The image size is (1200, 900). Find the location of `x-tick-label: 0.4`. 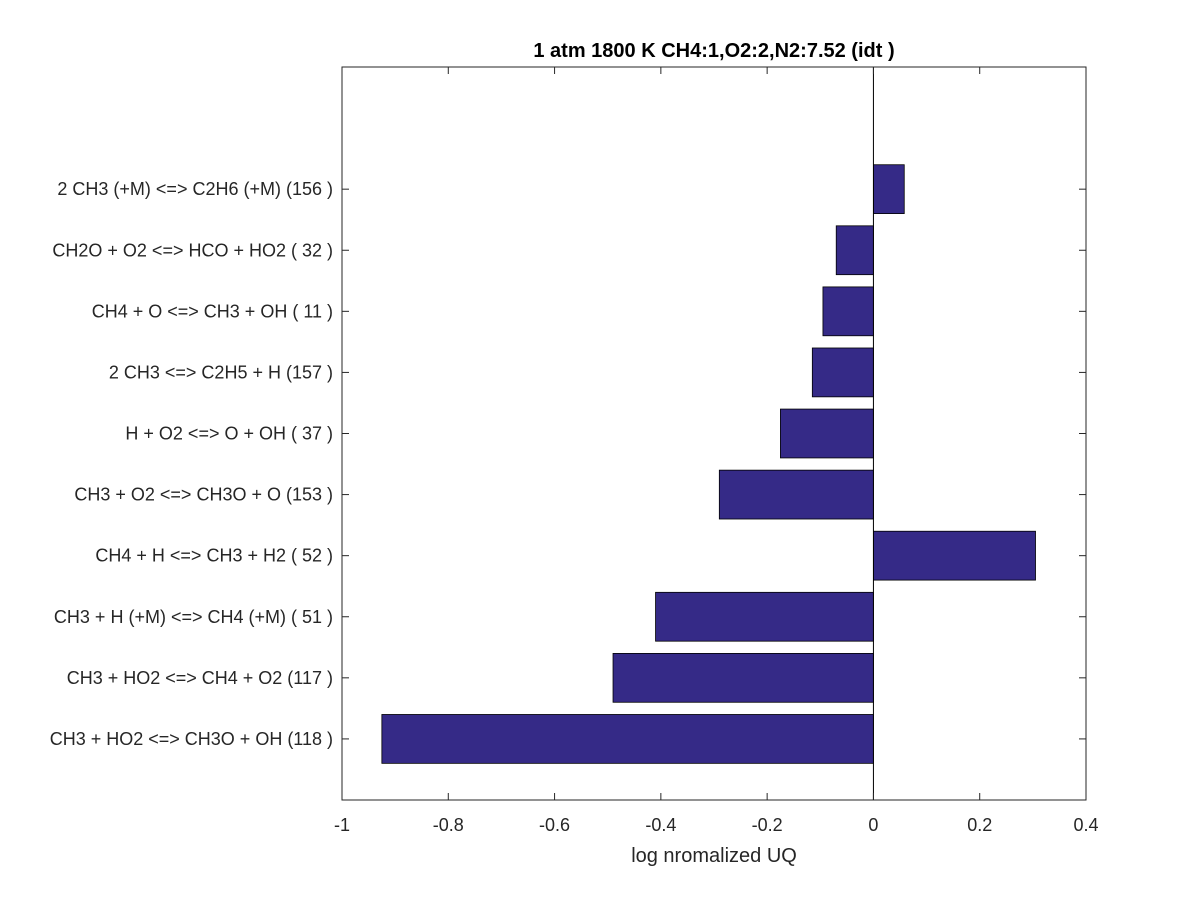

x-tick-label: 0.4 is located at coordinates (1085, 825).